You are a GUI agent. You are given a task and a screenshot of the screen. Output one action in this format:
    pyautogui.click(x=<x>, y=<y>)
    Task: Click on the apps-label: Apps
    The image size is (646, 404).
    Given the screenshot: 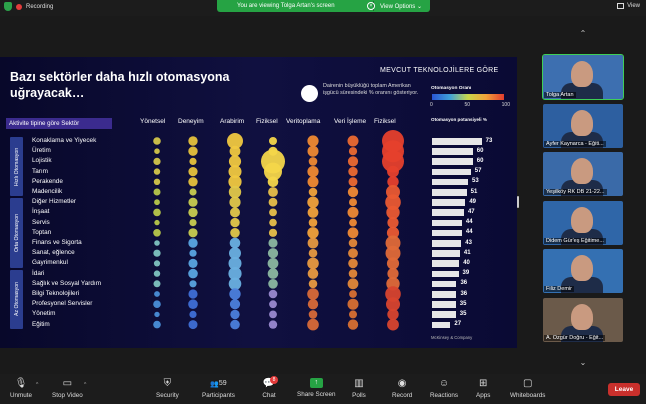 What is the action you would take?
    pyautogui.click(x=483, y=395)
    